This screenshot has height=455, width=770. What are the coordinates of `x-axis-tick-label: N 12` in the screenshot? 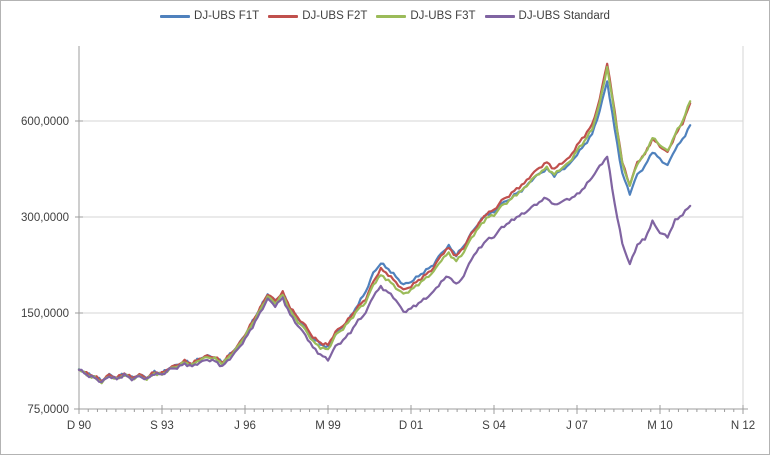 It's located at (743, 426).